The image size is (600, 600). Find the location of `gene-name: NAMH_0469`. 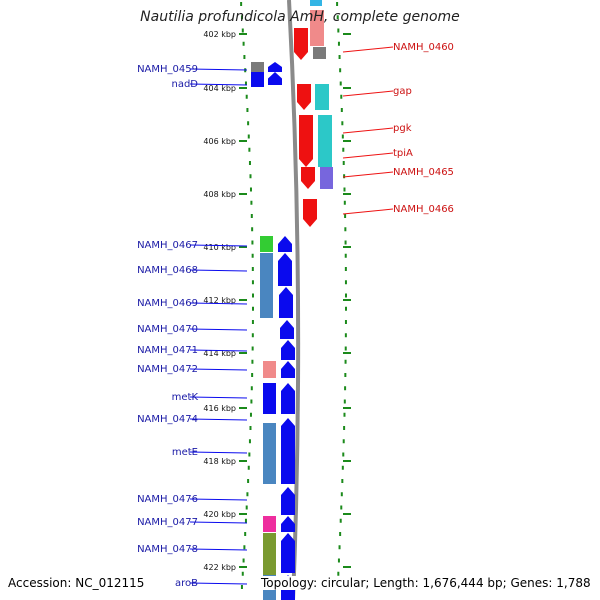

gene-name: NAMH_0469 is located at coordinates (167, 303).